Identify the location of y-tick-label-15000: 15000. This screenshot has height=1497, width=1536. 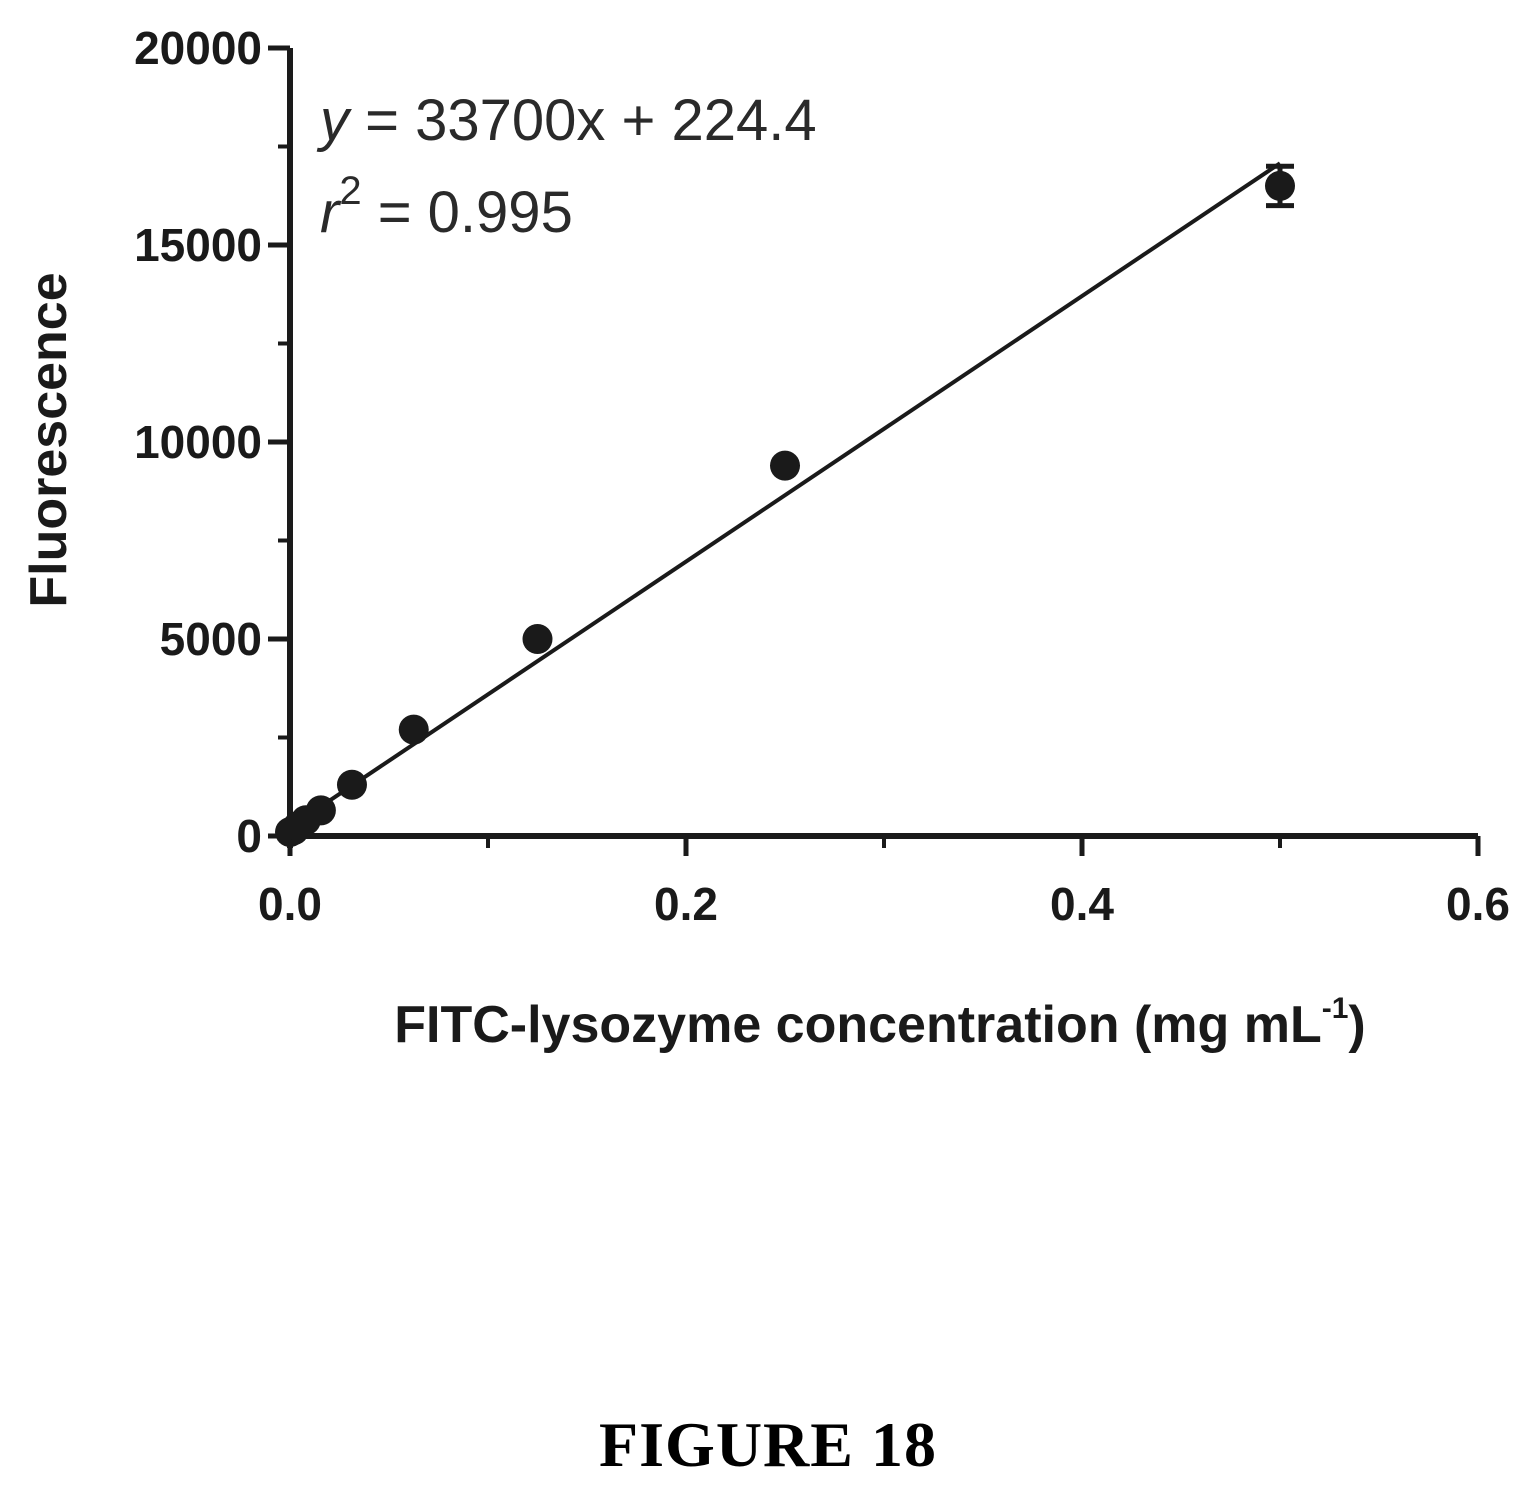
(198, 245).